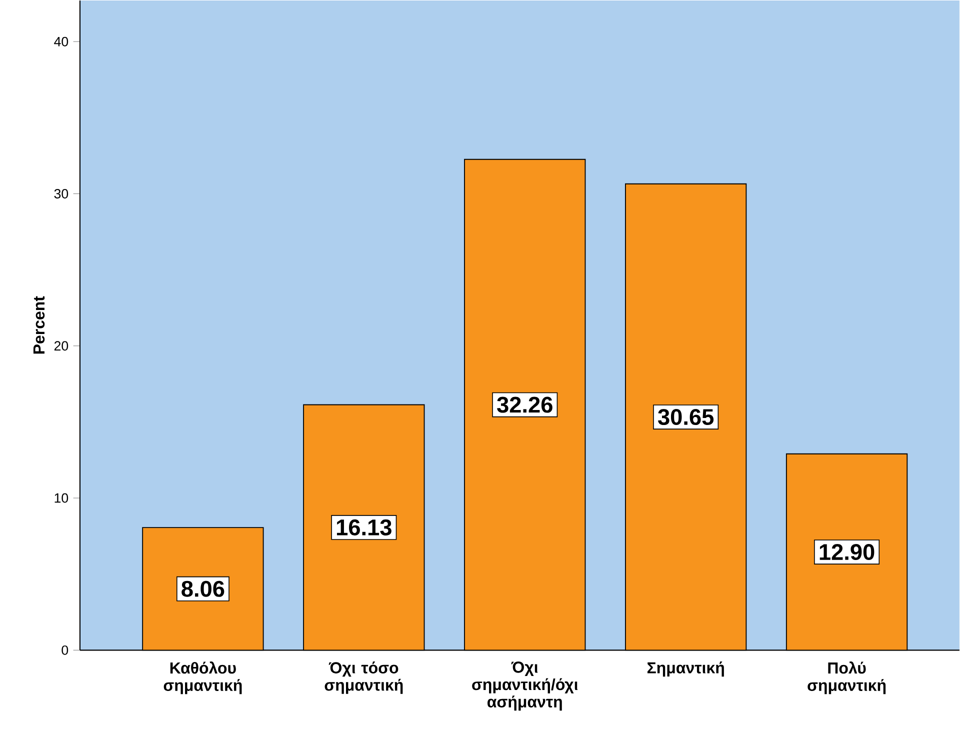 The height and width of the screenshot is (737, 960). Describe the element at coordinates (363, 677) in the screenshot. I see `x-tick-label: Όχι τόσο σημαντική` at that location.